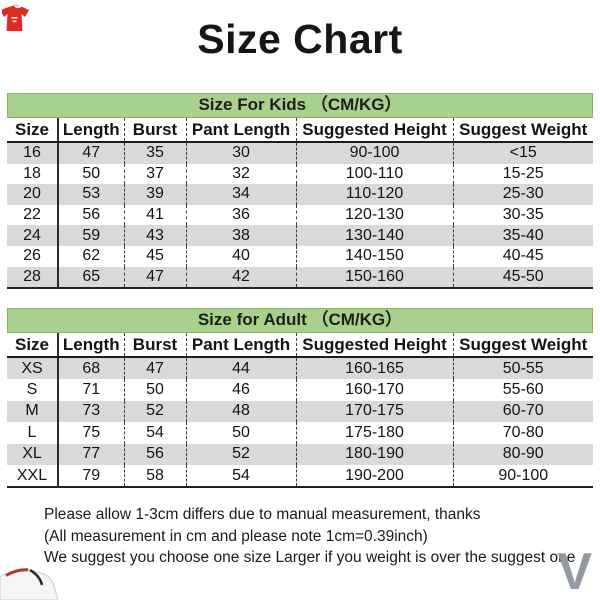 This screenshot has height=600, width=600. What do you see at coordinates (240, 411) in the screenshot?
I see `table-cell: 48` at bounding box center [240, 411].